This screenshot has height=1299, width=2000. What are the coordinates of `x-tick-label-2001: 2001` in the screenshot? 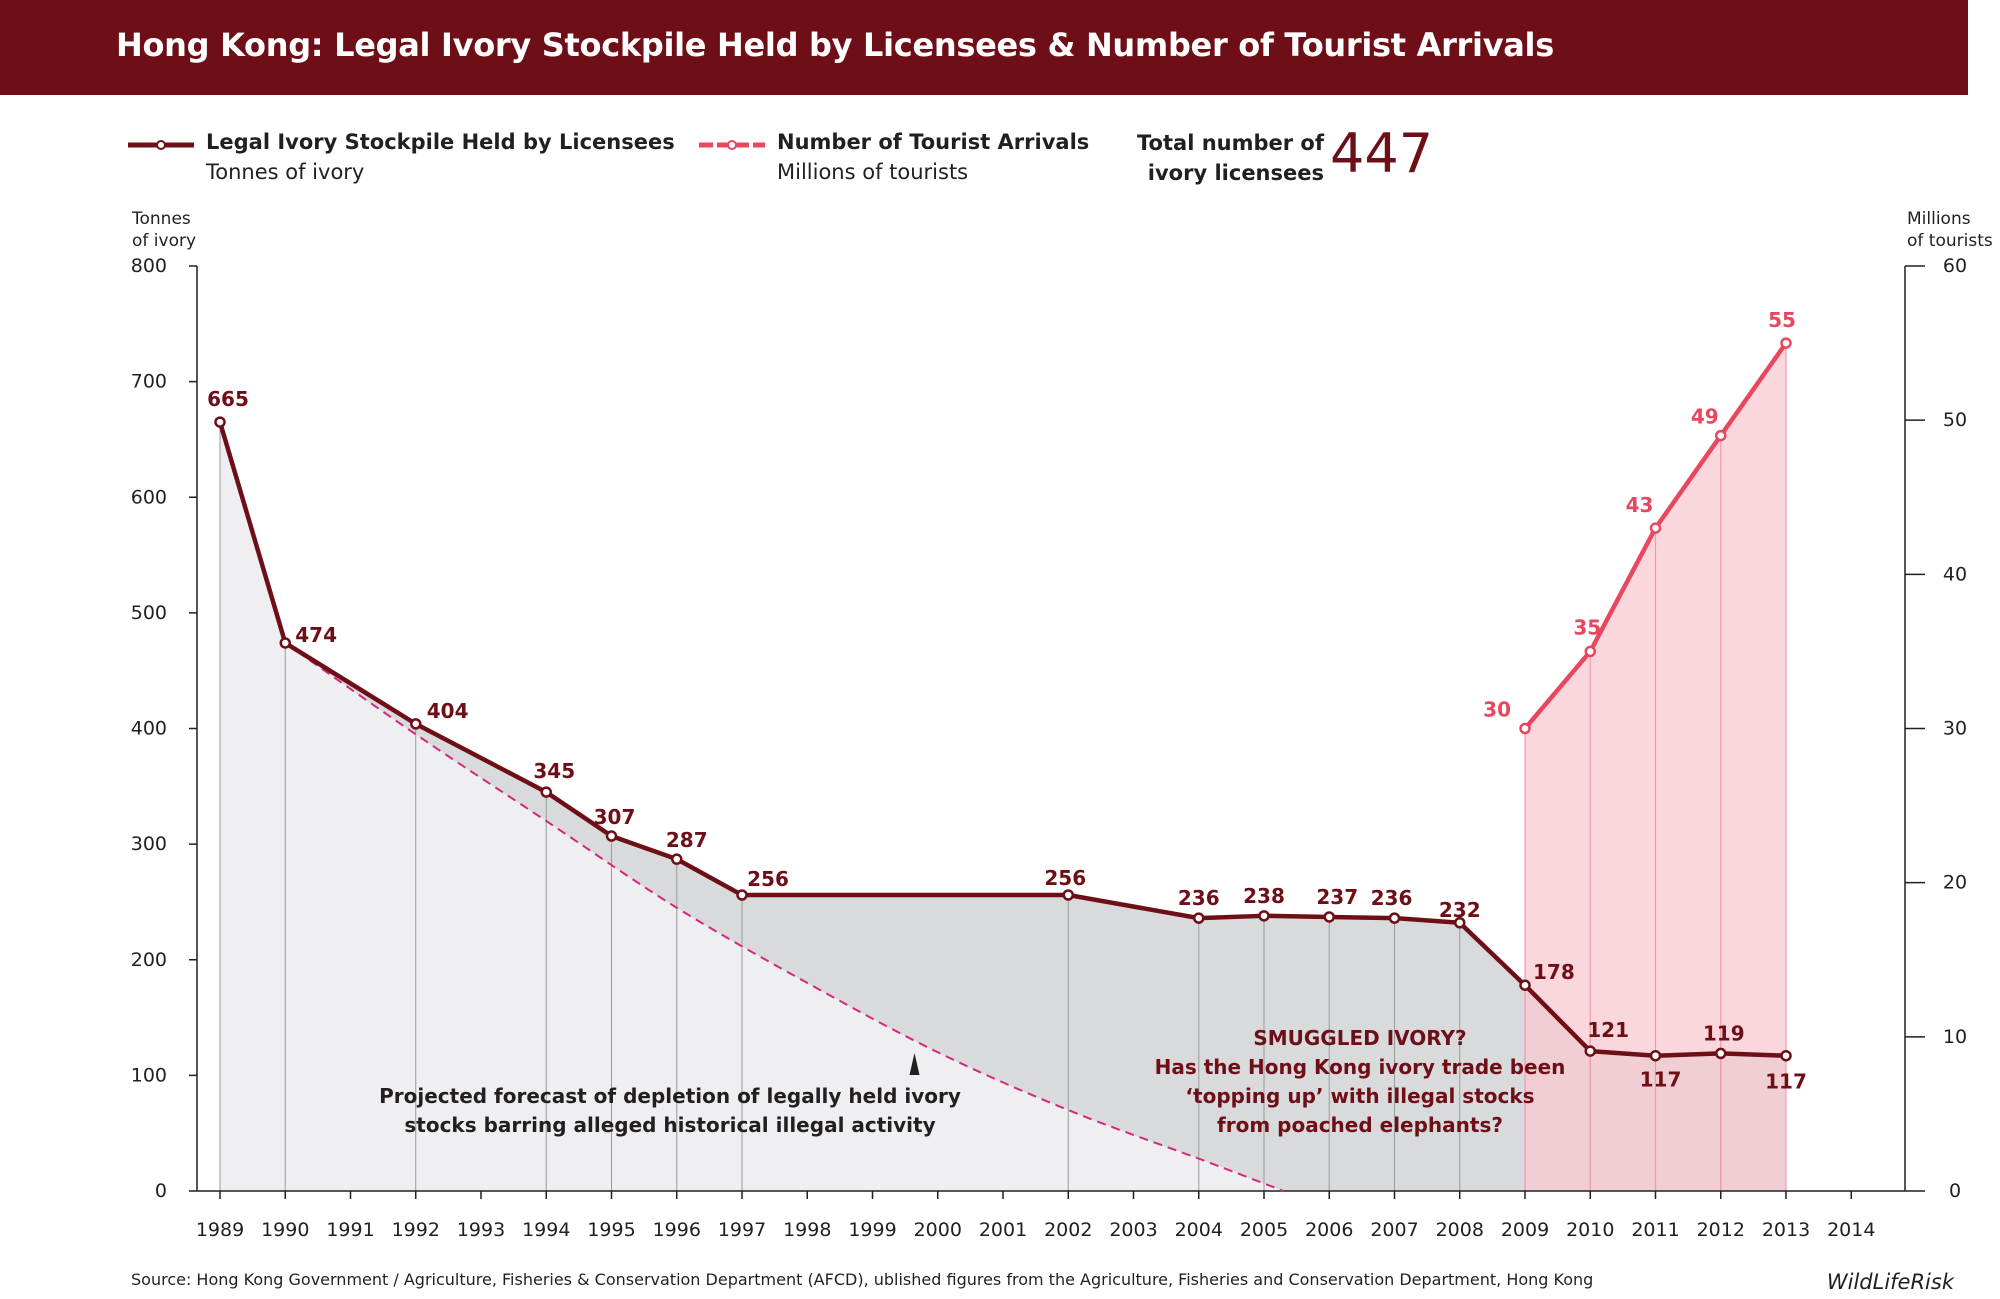 It's located at (1003, 1230).